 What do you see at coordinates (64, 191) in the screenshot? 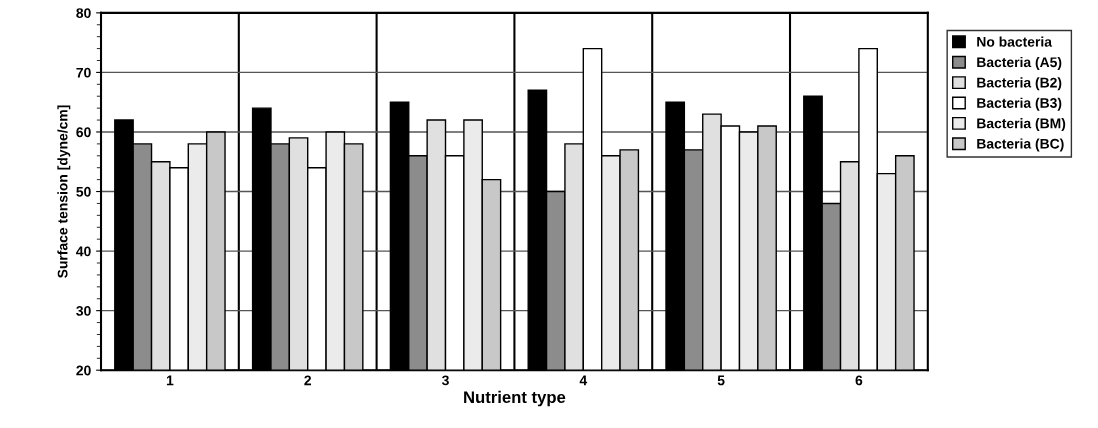
I see `y-axis-title: Surface tension [dyne/cm]` at bounding box center [64, 191].